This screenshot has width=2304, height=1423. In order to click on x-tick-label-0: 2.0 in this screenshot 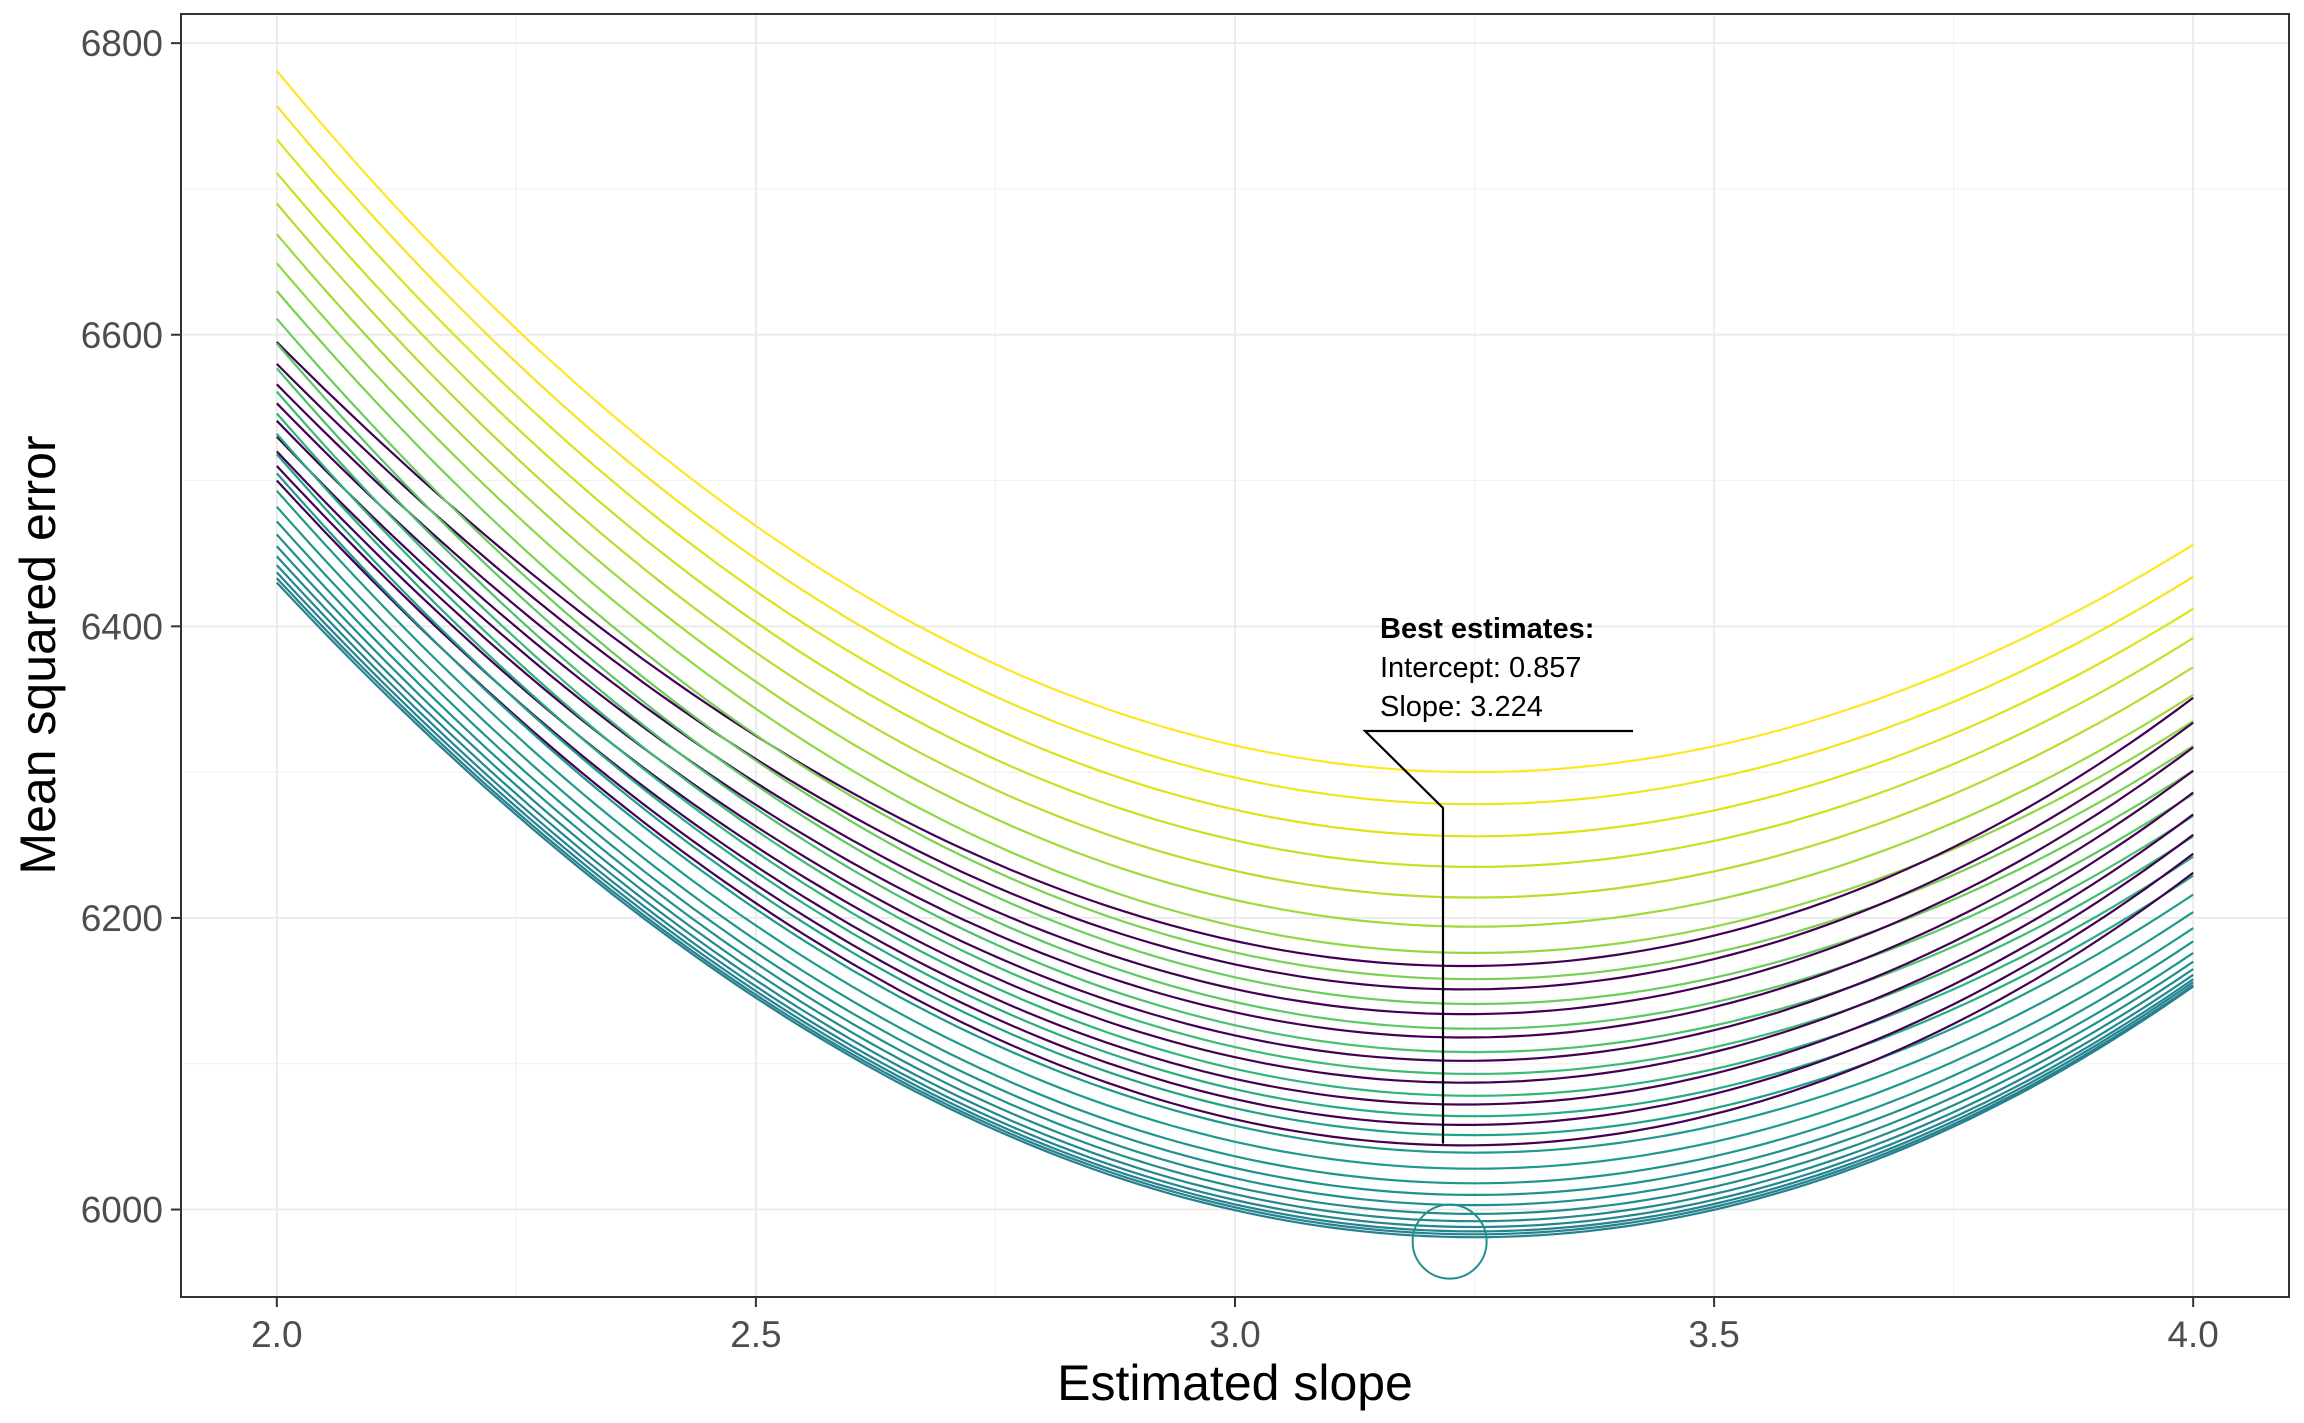, I will do `click(276, 1334)`.